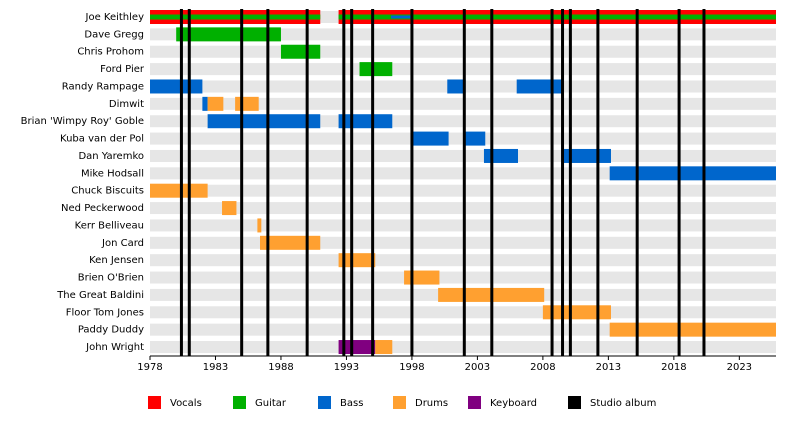  Describe the element at coordinates (346, 367) in the screenshot. I see `x-tick-label: 1993` at that location.